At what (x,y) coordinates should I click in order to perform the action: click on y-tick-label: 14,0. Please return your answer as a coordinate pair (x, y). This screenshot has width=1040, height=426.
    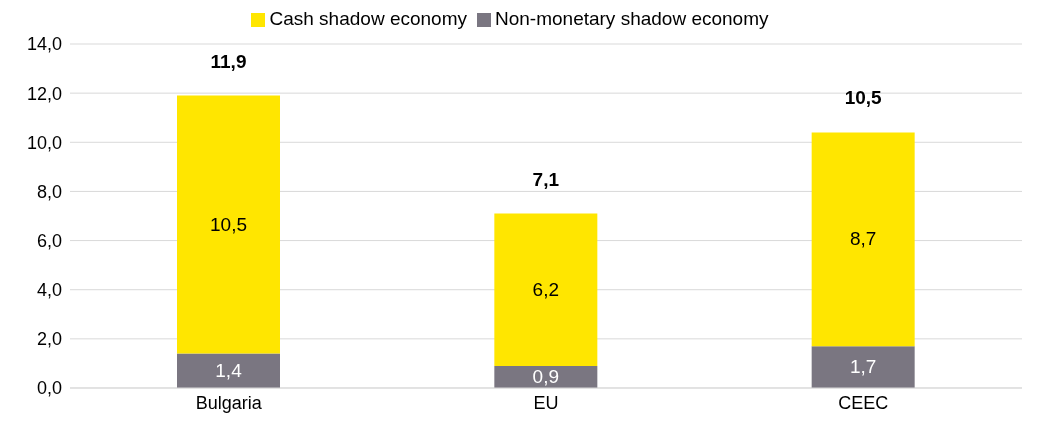
    Looking at the image, I should click on (44, 44).